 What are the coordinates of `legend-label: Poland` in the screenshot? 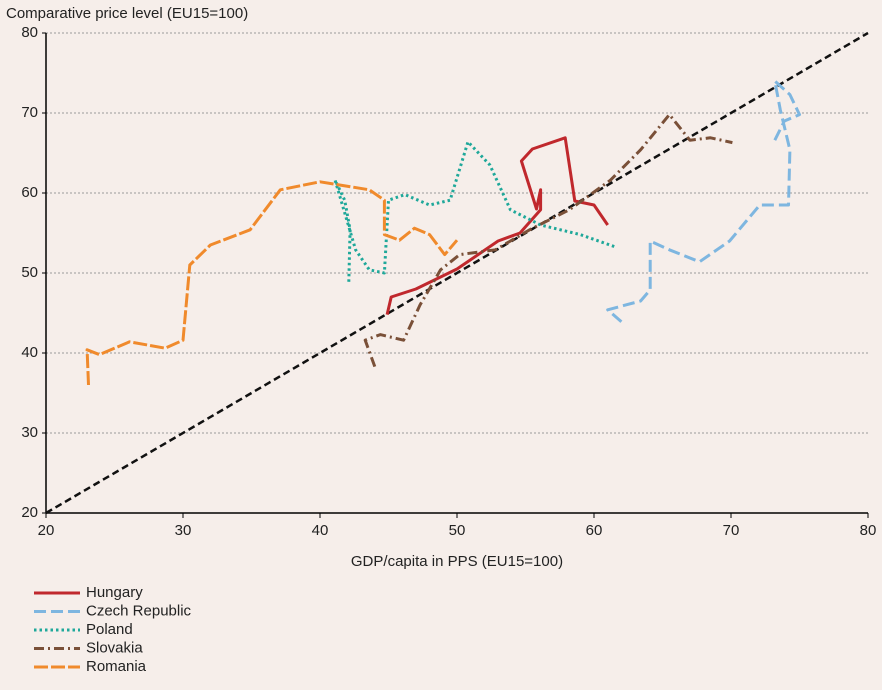 It's located at (109, 629).